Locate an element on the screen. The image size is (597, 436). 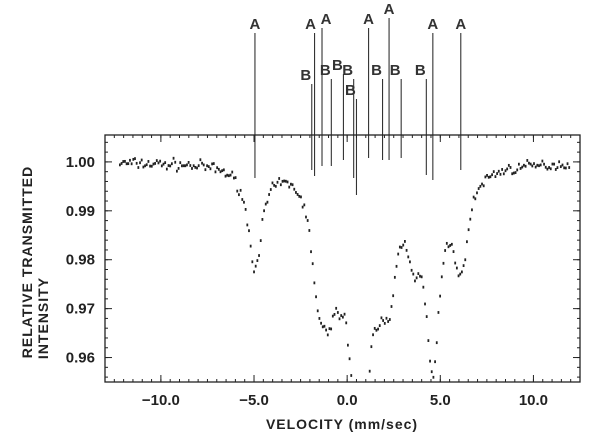
x-tick-label: −10.0 is located at coordinates (161, 400).